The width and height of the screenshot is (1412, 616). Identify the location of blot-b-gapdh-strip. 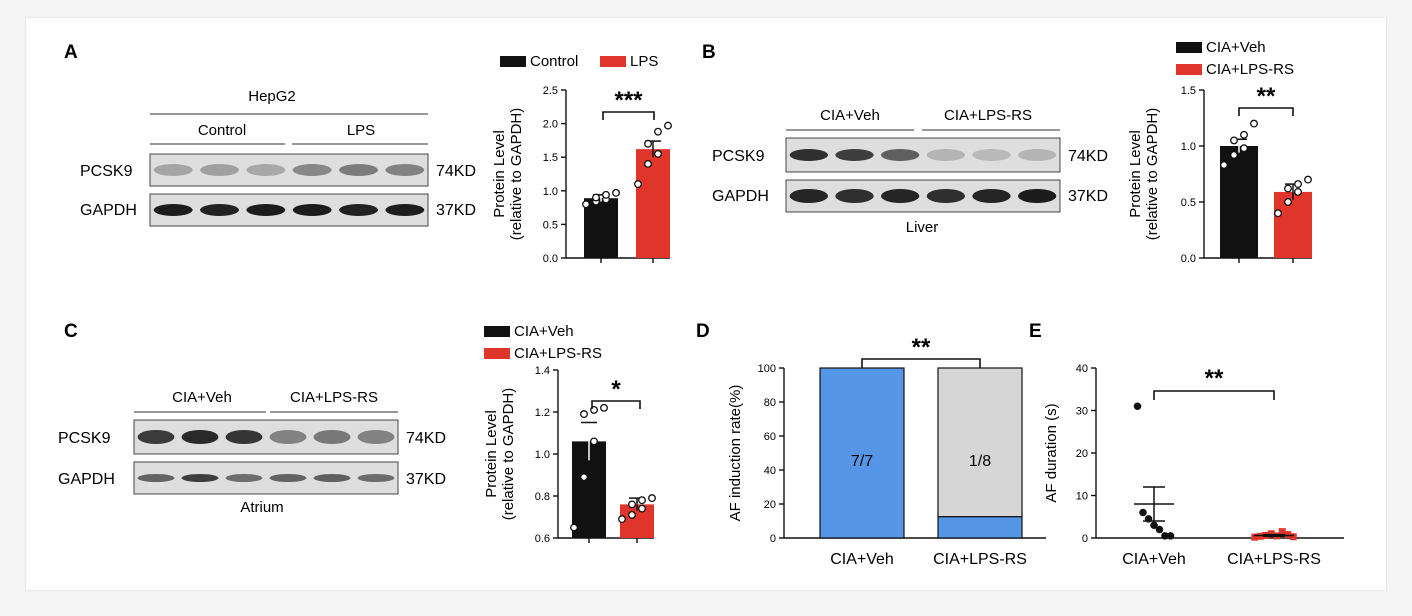
(923, 196).